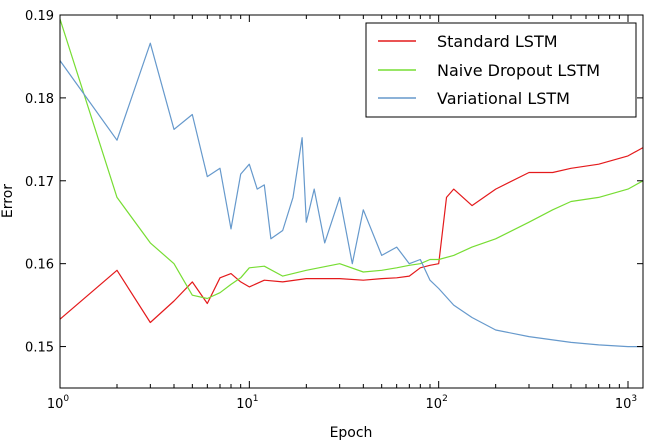 This screenshot has height=441, width=657. What do you see at coordinates (437, 403) in the screenshot?
I see `x-tick-label: 10²` at bounding box center [437, 403].